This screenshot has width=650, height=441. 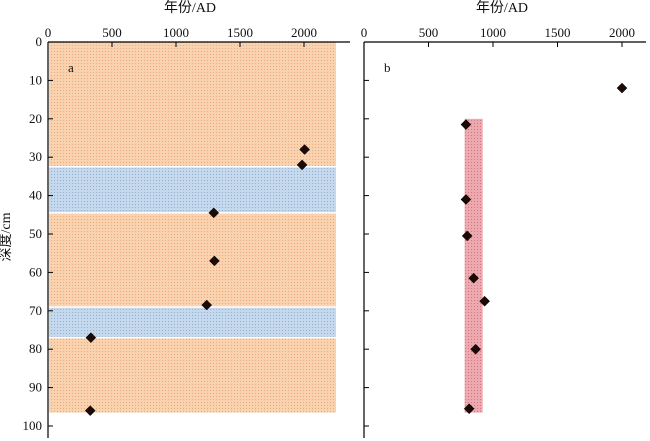 I want to click on x-axis-label-a: 年份/AD, so click(x=190, y=8).